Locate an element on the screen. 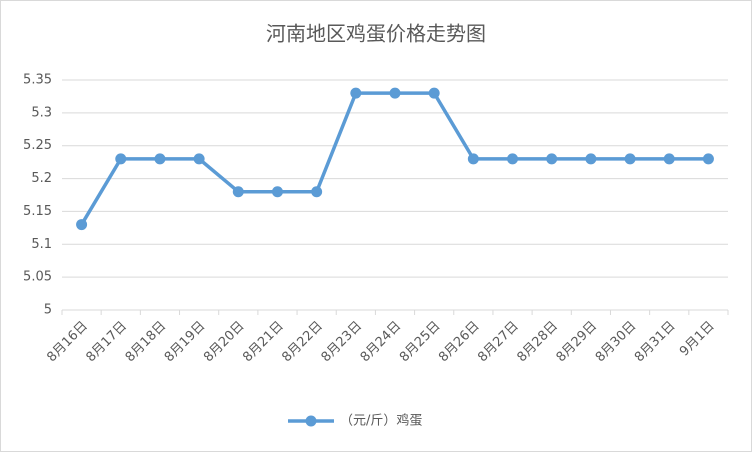 The height and width of the screenshot is (452, 752). y-tick-label: 5.25 is located at coordinates (37, 145).